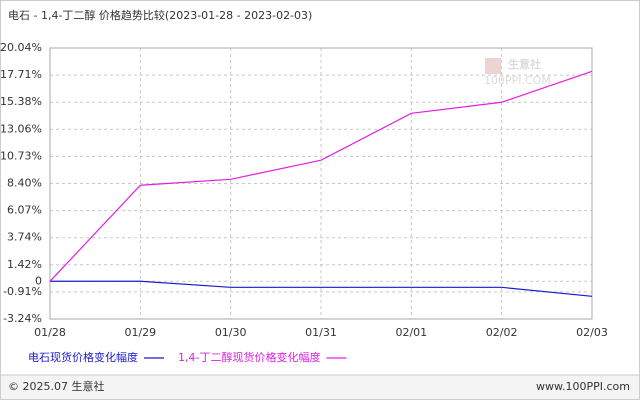 The height and width of the screenshot is (400, 640). What do you see at coordinates (411, 332) in the screenshot?
I see `x-tick-label: 02/01` at bounding box center [411, 332].